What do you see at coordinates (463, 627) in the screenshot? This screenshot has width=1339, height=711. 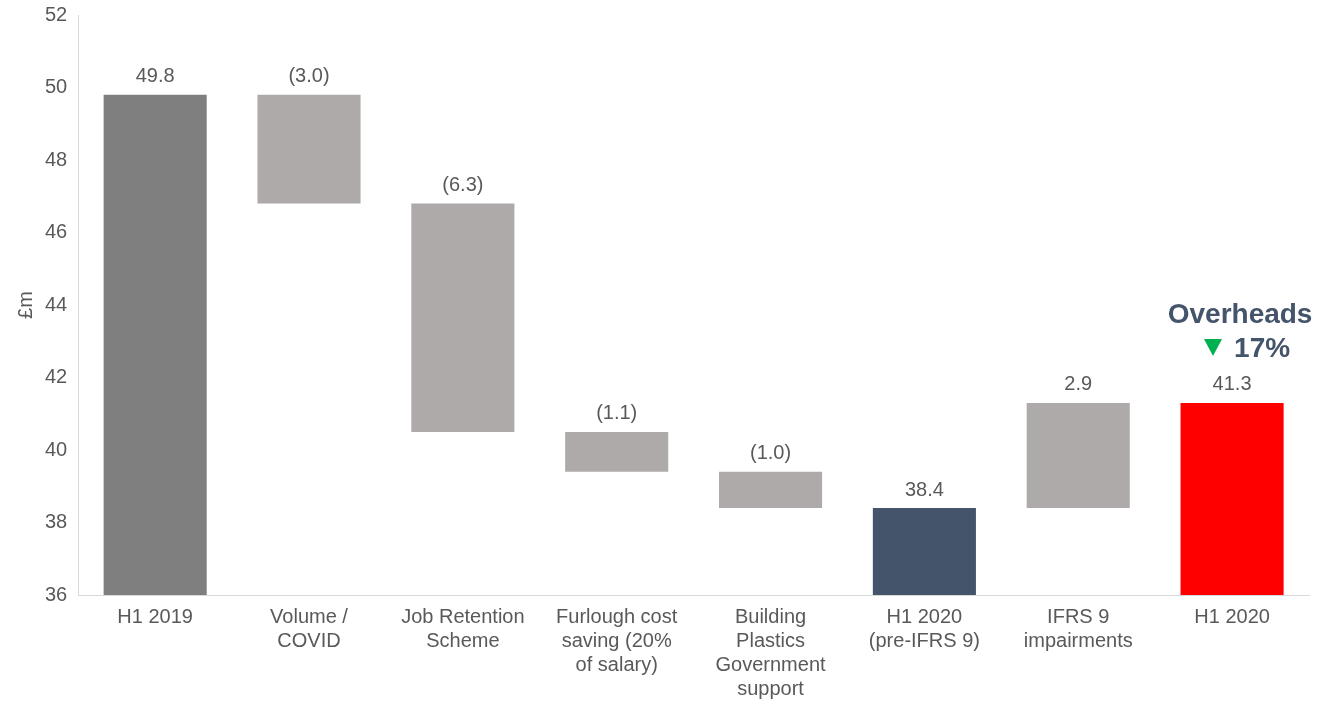 I see `x-tick-label: Job Retention Scheme` at bounding box center [463, 627].